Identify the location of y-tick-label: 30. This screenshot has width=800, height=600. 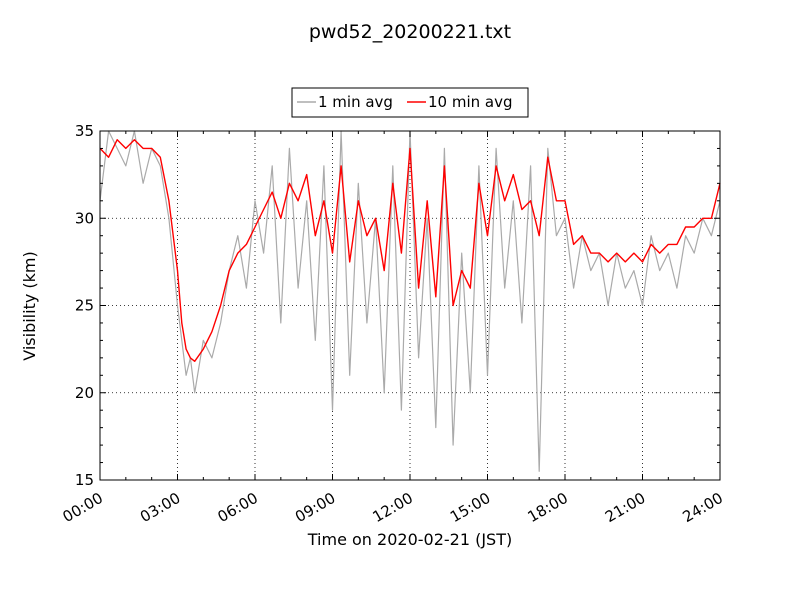
(84, 218).